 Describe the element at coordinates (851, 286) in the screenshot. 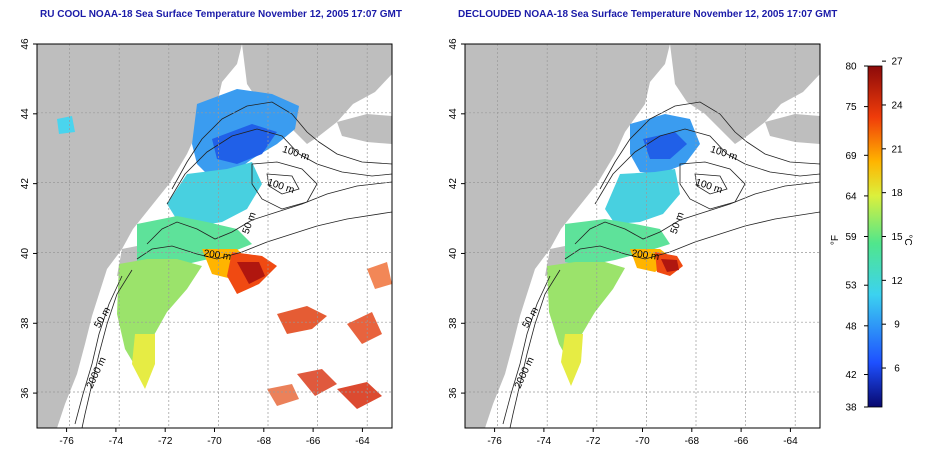

I see `fahrenheit-tick-label: 53` at that location.